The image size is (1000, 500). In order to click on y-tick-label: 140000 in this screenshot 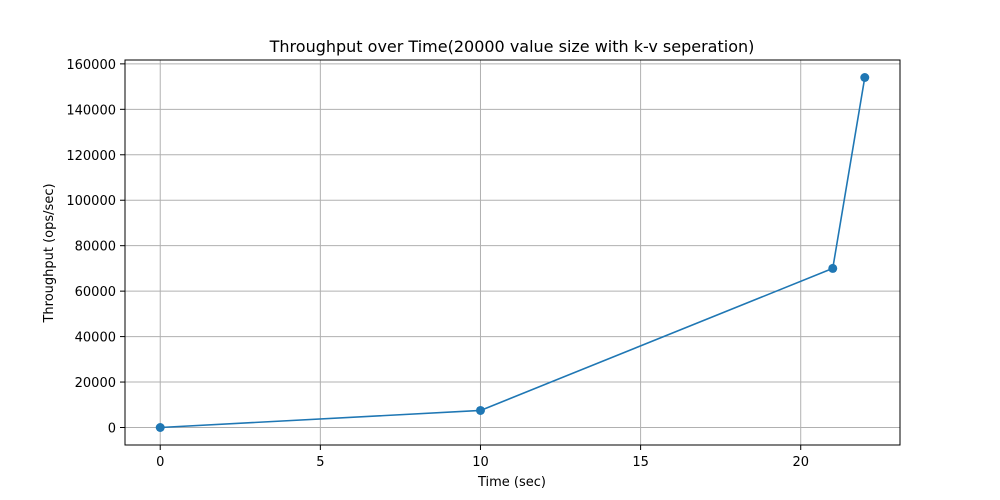, I will do `click(91, 110)`.